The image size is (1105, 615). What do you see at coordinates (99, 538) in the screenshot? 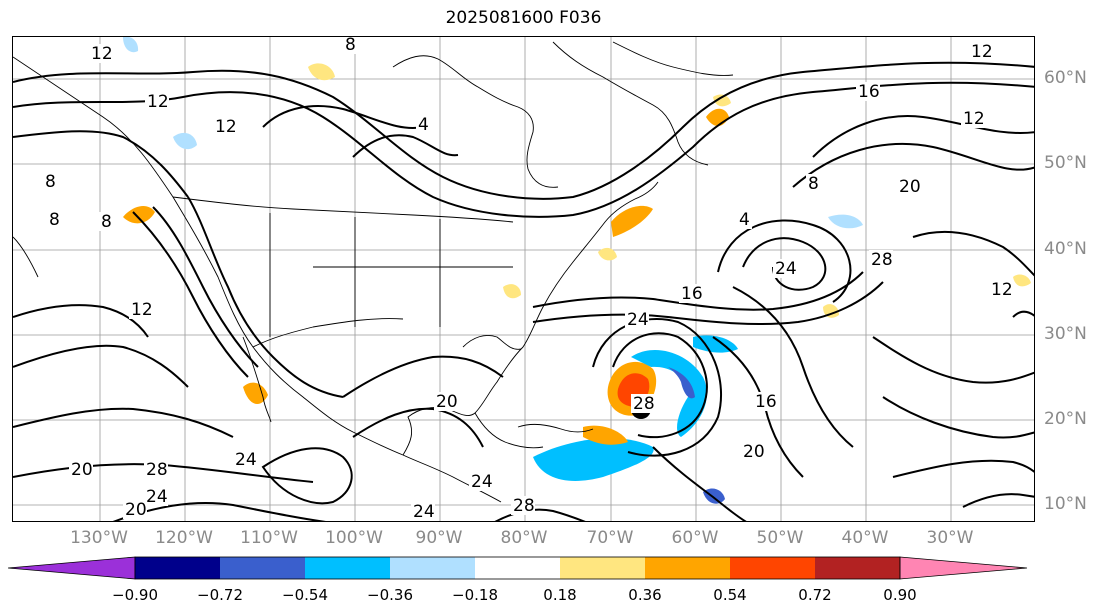
I see `lon-label-130w: 130°W` at bounding box center [99, 538].